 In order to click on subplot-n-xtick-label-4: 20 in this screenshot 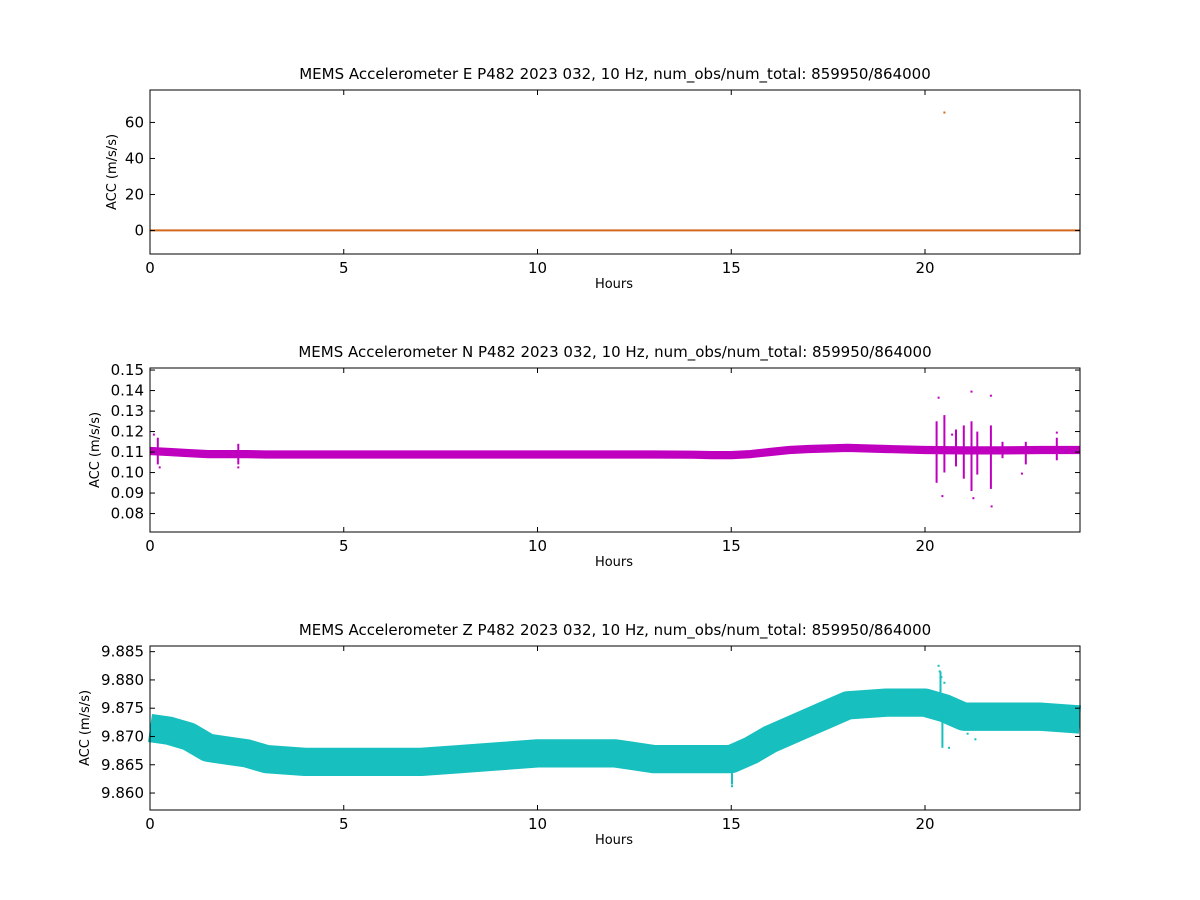, I will do `click(924, 546)`.